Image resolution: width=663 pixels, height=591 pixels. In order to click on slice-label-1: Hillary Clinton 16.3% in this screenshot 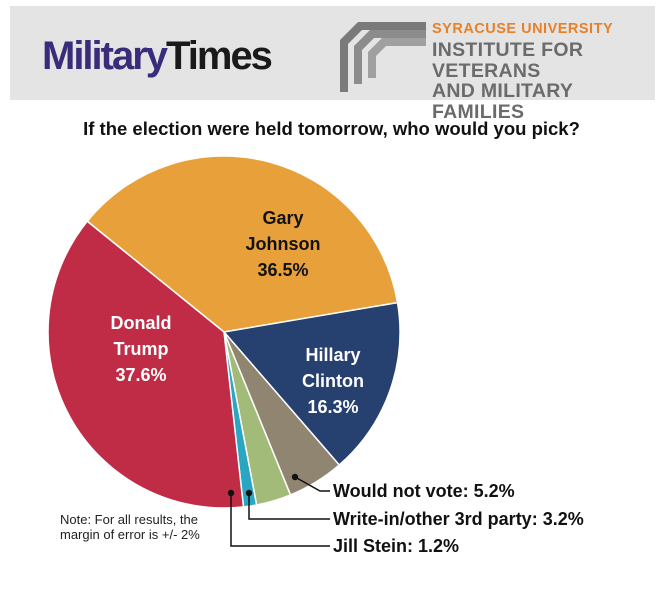, I will do `click(333, 381)`.